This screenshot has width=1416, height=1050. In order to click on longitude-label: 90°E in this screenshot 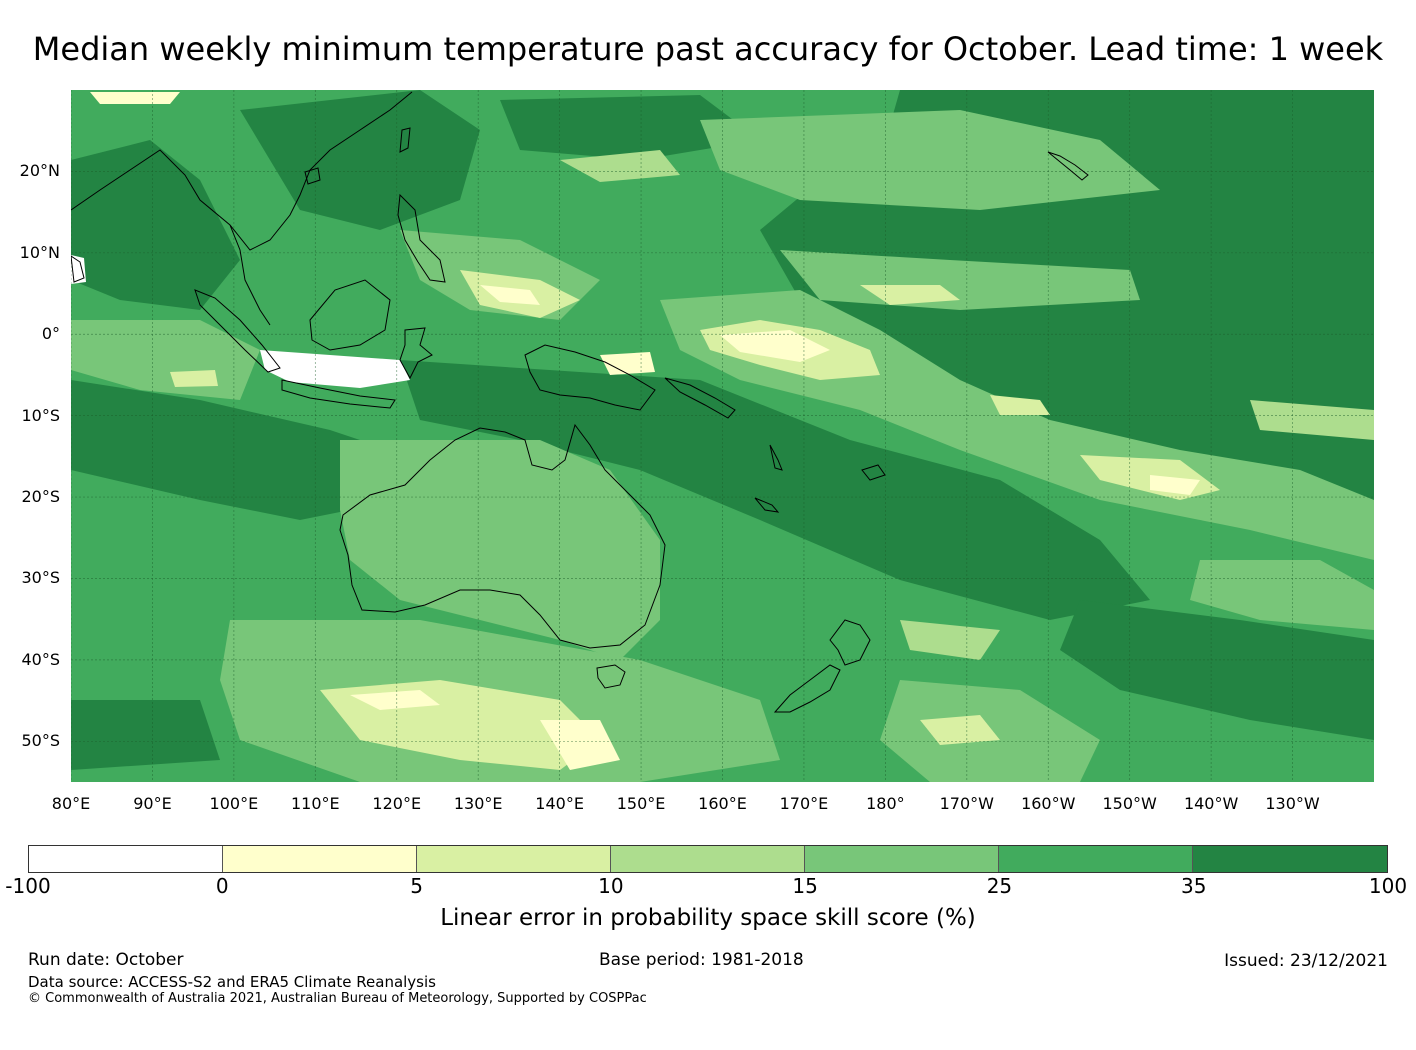, I will do `click(152, 803)`.